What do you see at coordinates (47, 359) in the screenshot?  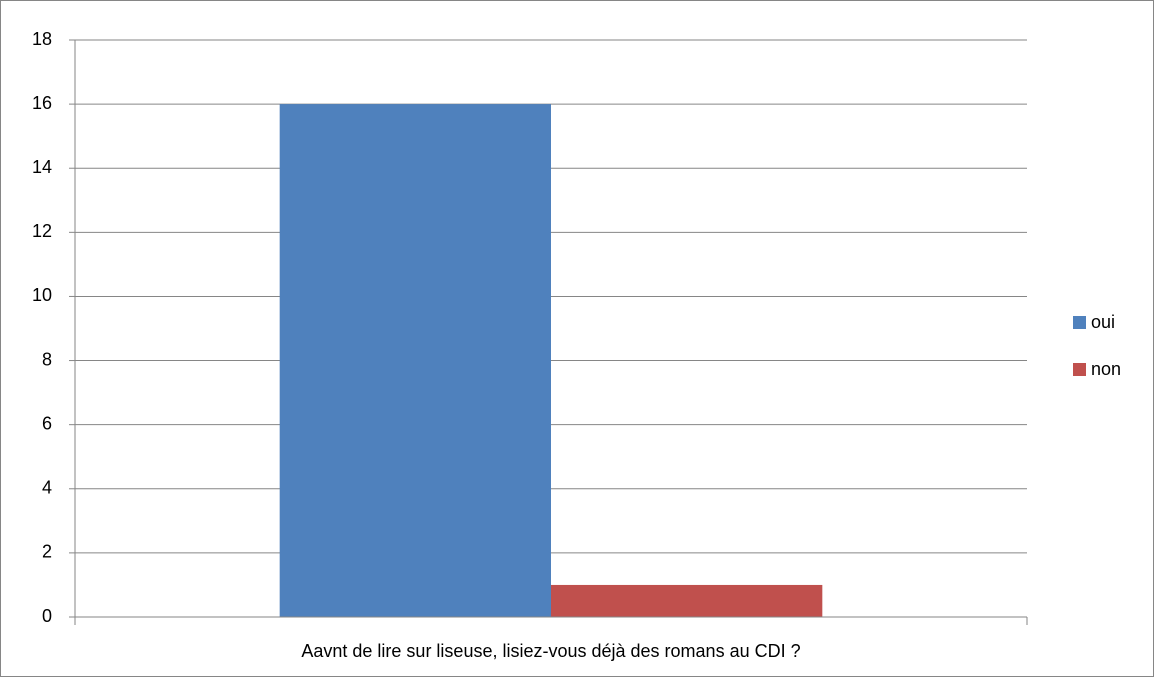 I see `y-tick-label: 8` at bounding box center [47, 359].